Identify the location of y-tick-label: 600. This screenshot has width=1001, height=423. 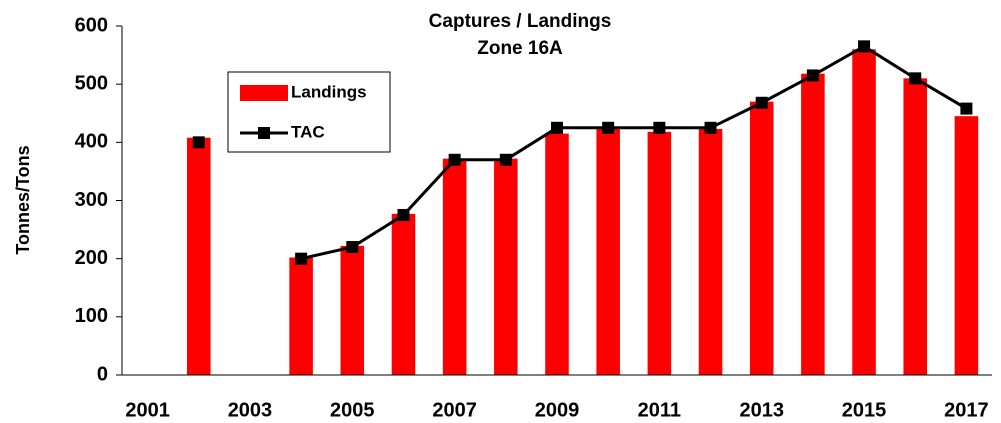
(91, 25).